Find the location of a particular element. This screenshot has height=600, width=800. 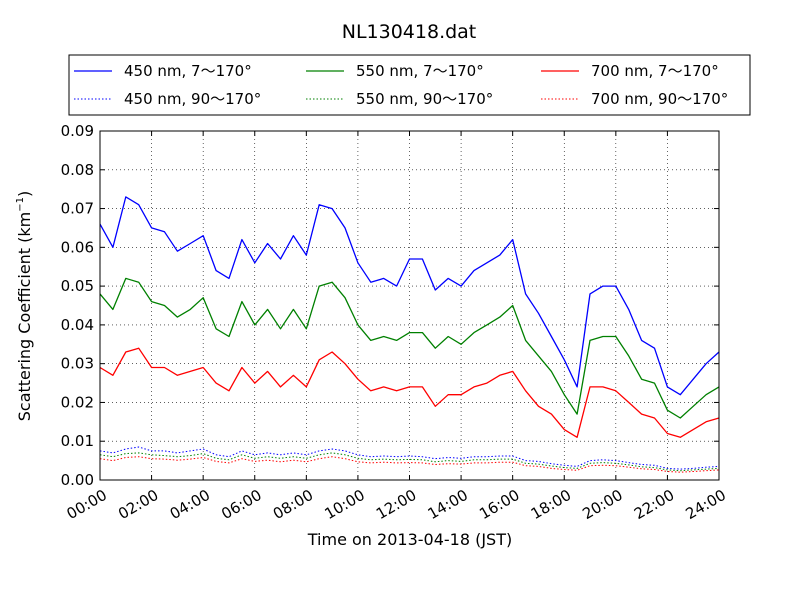

y-axis-label-close: ) is located at coordinates (24, 194).